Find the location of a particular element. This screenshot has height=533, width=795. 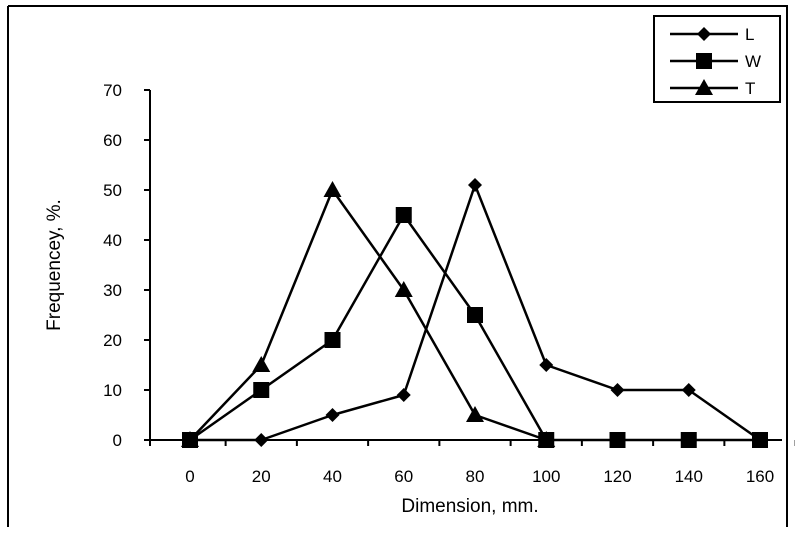

y-tick-label: 40 is located at coordinates (112, 240).